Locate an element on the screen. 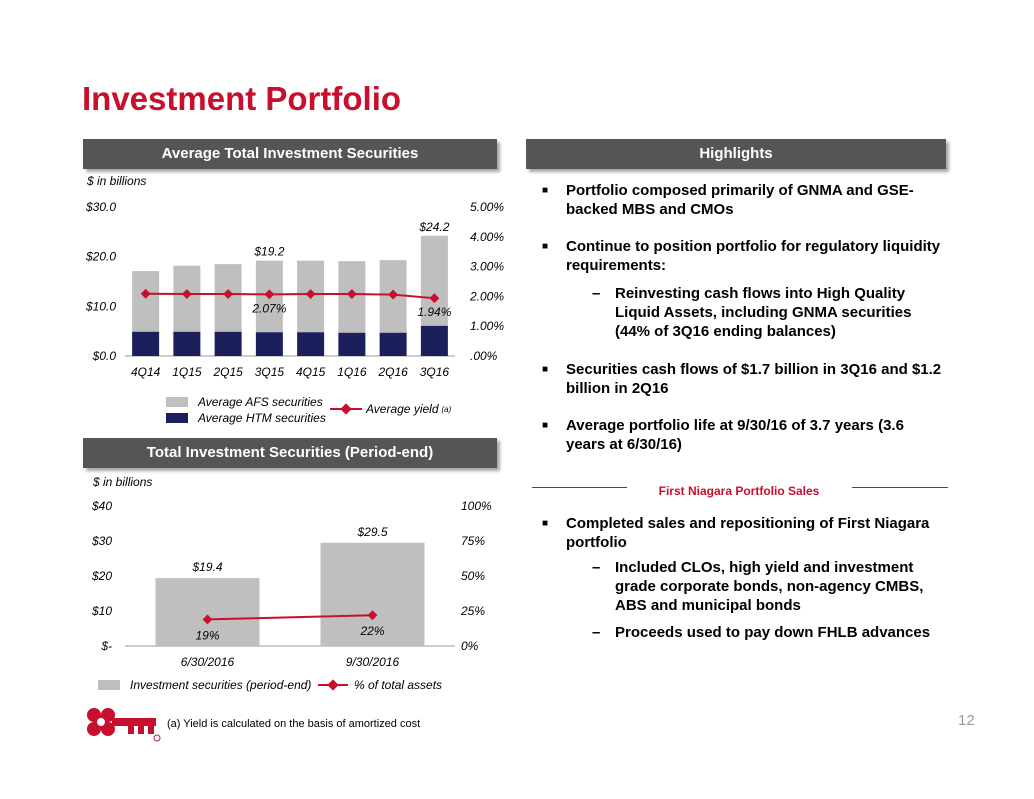  pct-assets-line is located at coordinates (290, 617).